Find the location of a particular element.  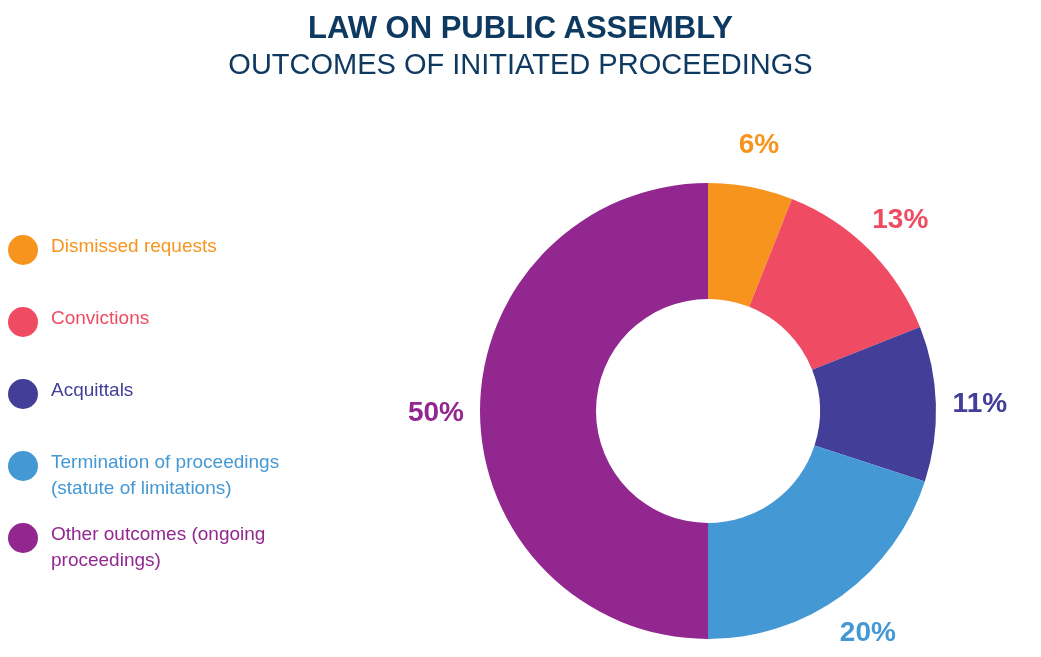

legend-label: Other outcomes (ongoing proceedings) is located at coordinates (159, 547).